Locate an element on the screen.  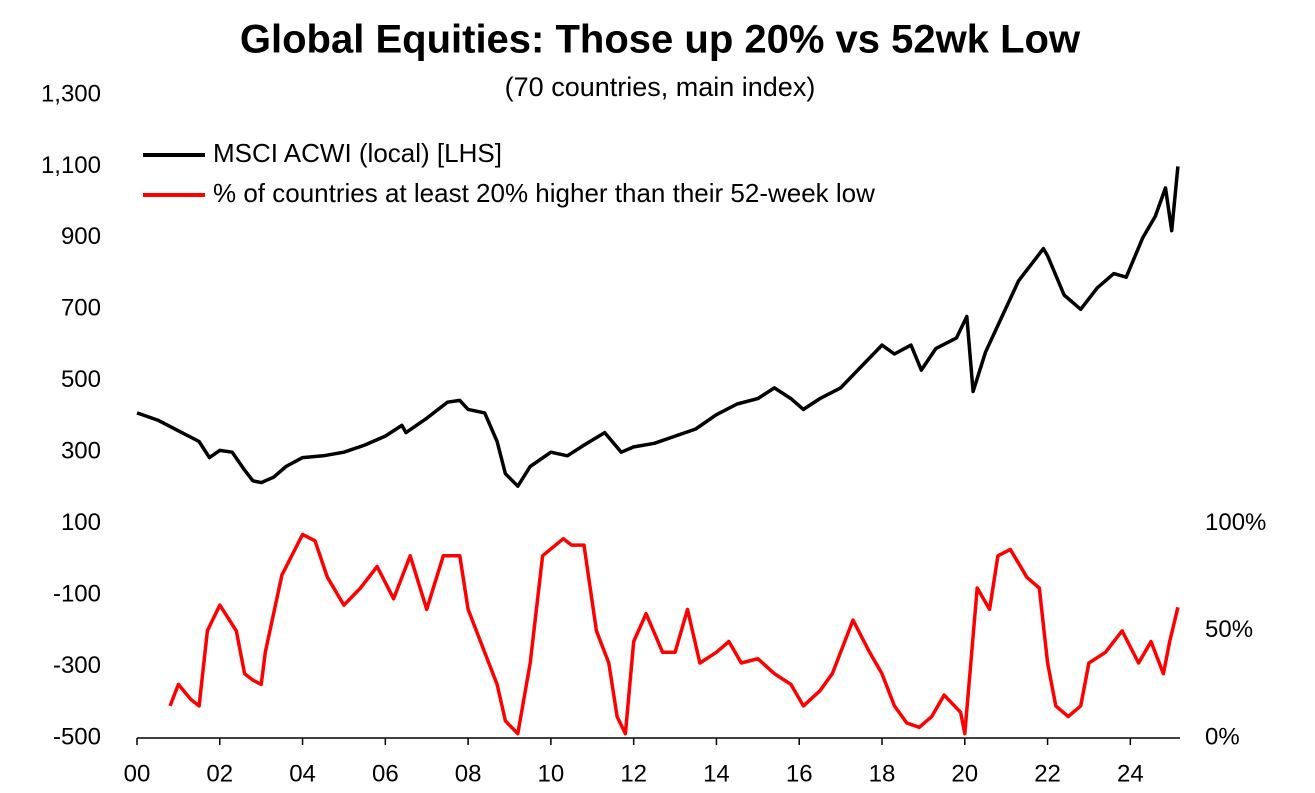
x-tick-label: 10 is located at coordinates (551, 773).